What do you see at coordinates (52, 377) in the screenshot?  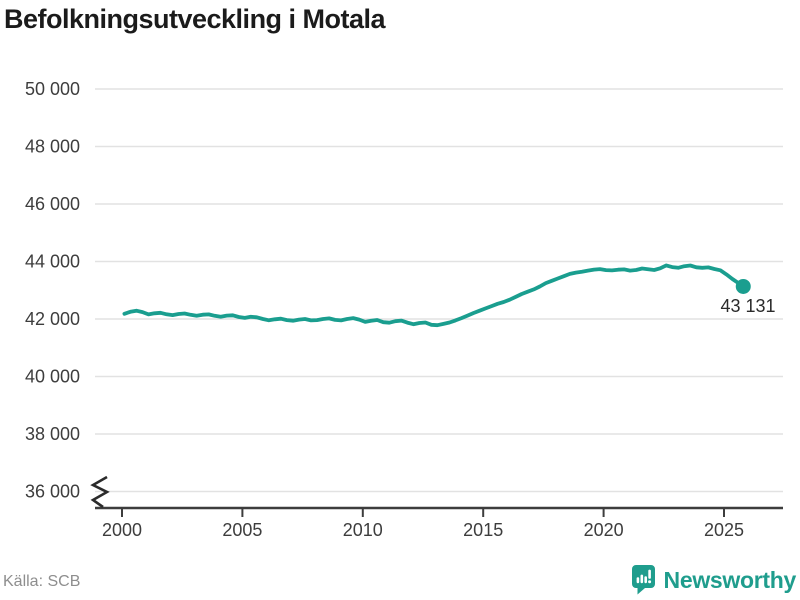 I see `y-axis-label: 40 000` at bounding box center [52, 377].